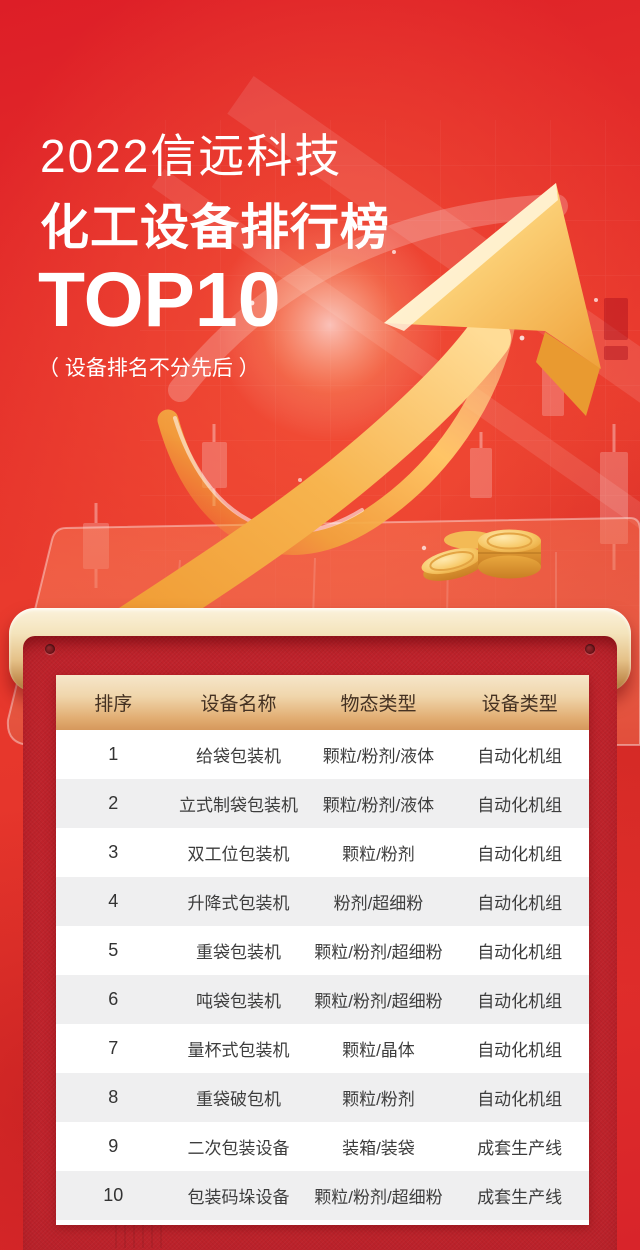  I want to click on rank-cell: 1, so click(113, 754).